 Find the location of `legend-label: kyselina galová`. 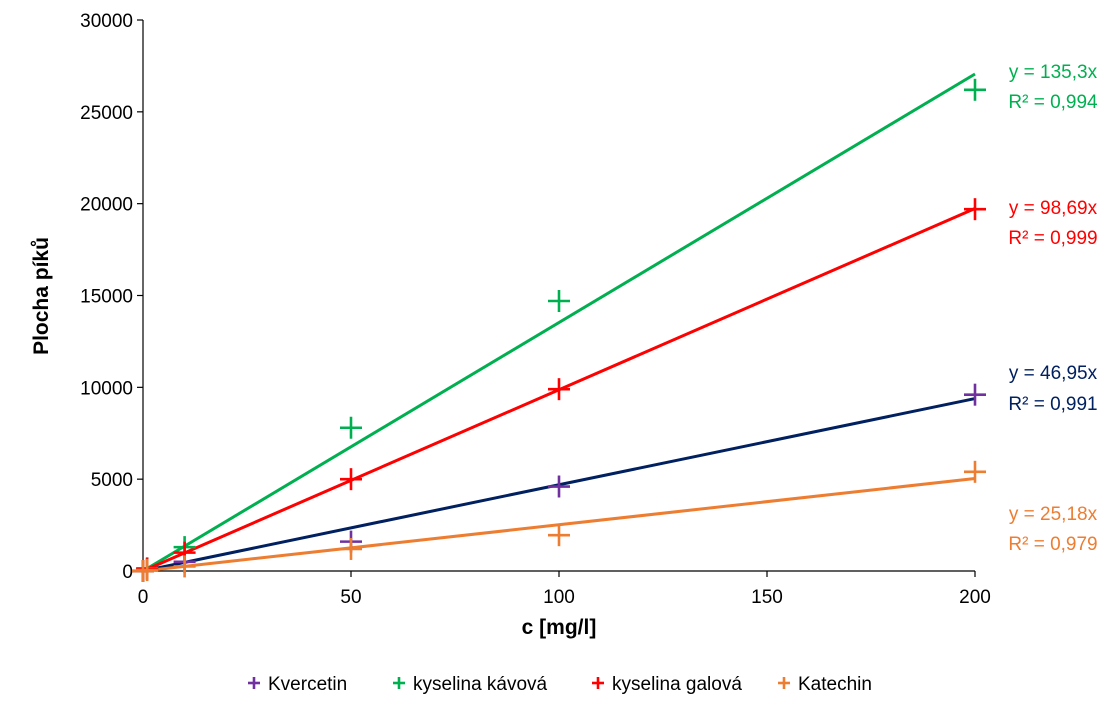

legend-label: kyselina galová is located at coordinates (677, 684).